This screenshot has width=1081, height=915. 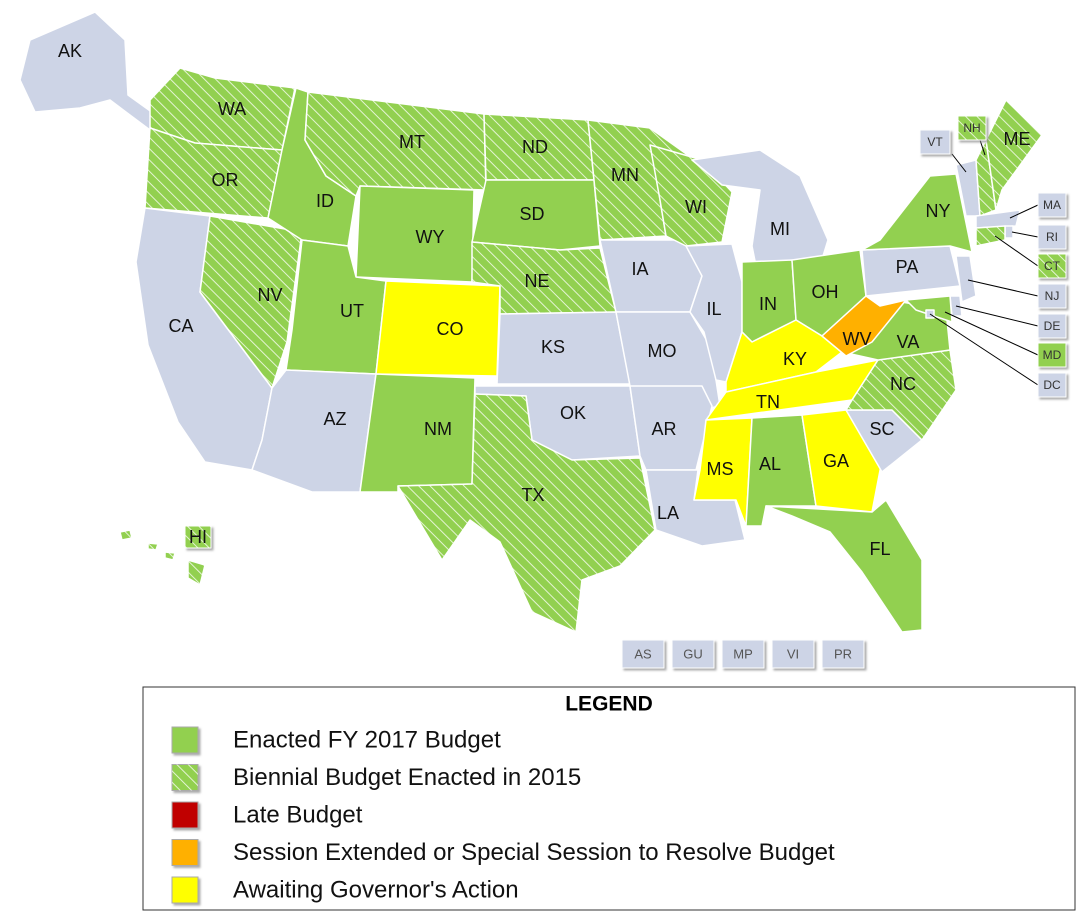 I want to click on state-label: WV, so click(x=857, y=339).